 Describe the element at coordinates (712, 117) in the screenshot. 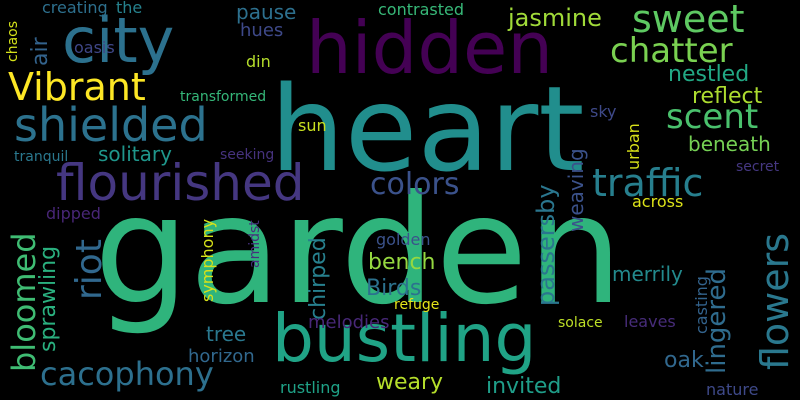

I see `word-scent: scent` at that location.